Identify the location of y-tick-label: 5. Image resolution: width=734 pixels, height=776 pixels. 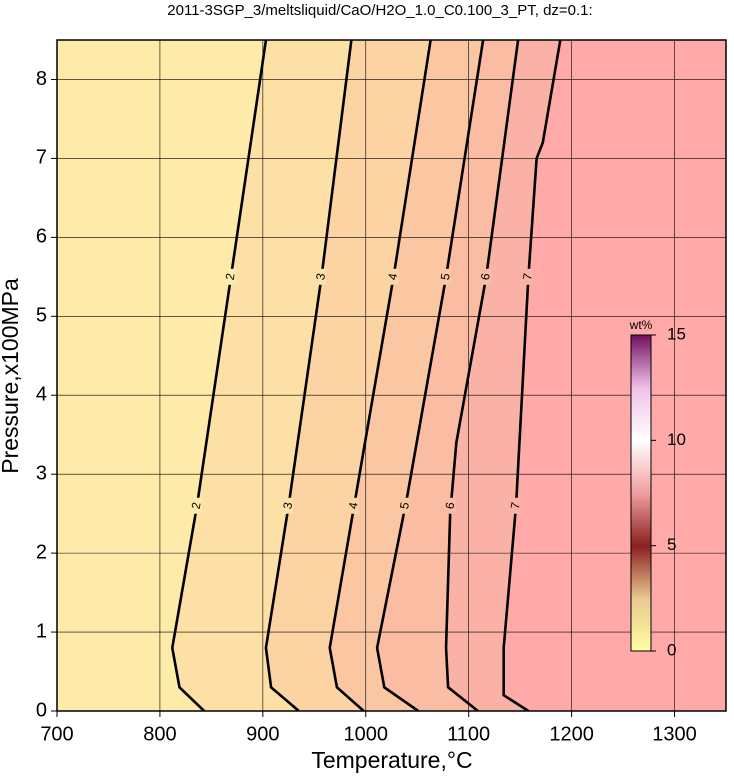
(41, 316).